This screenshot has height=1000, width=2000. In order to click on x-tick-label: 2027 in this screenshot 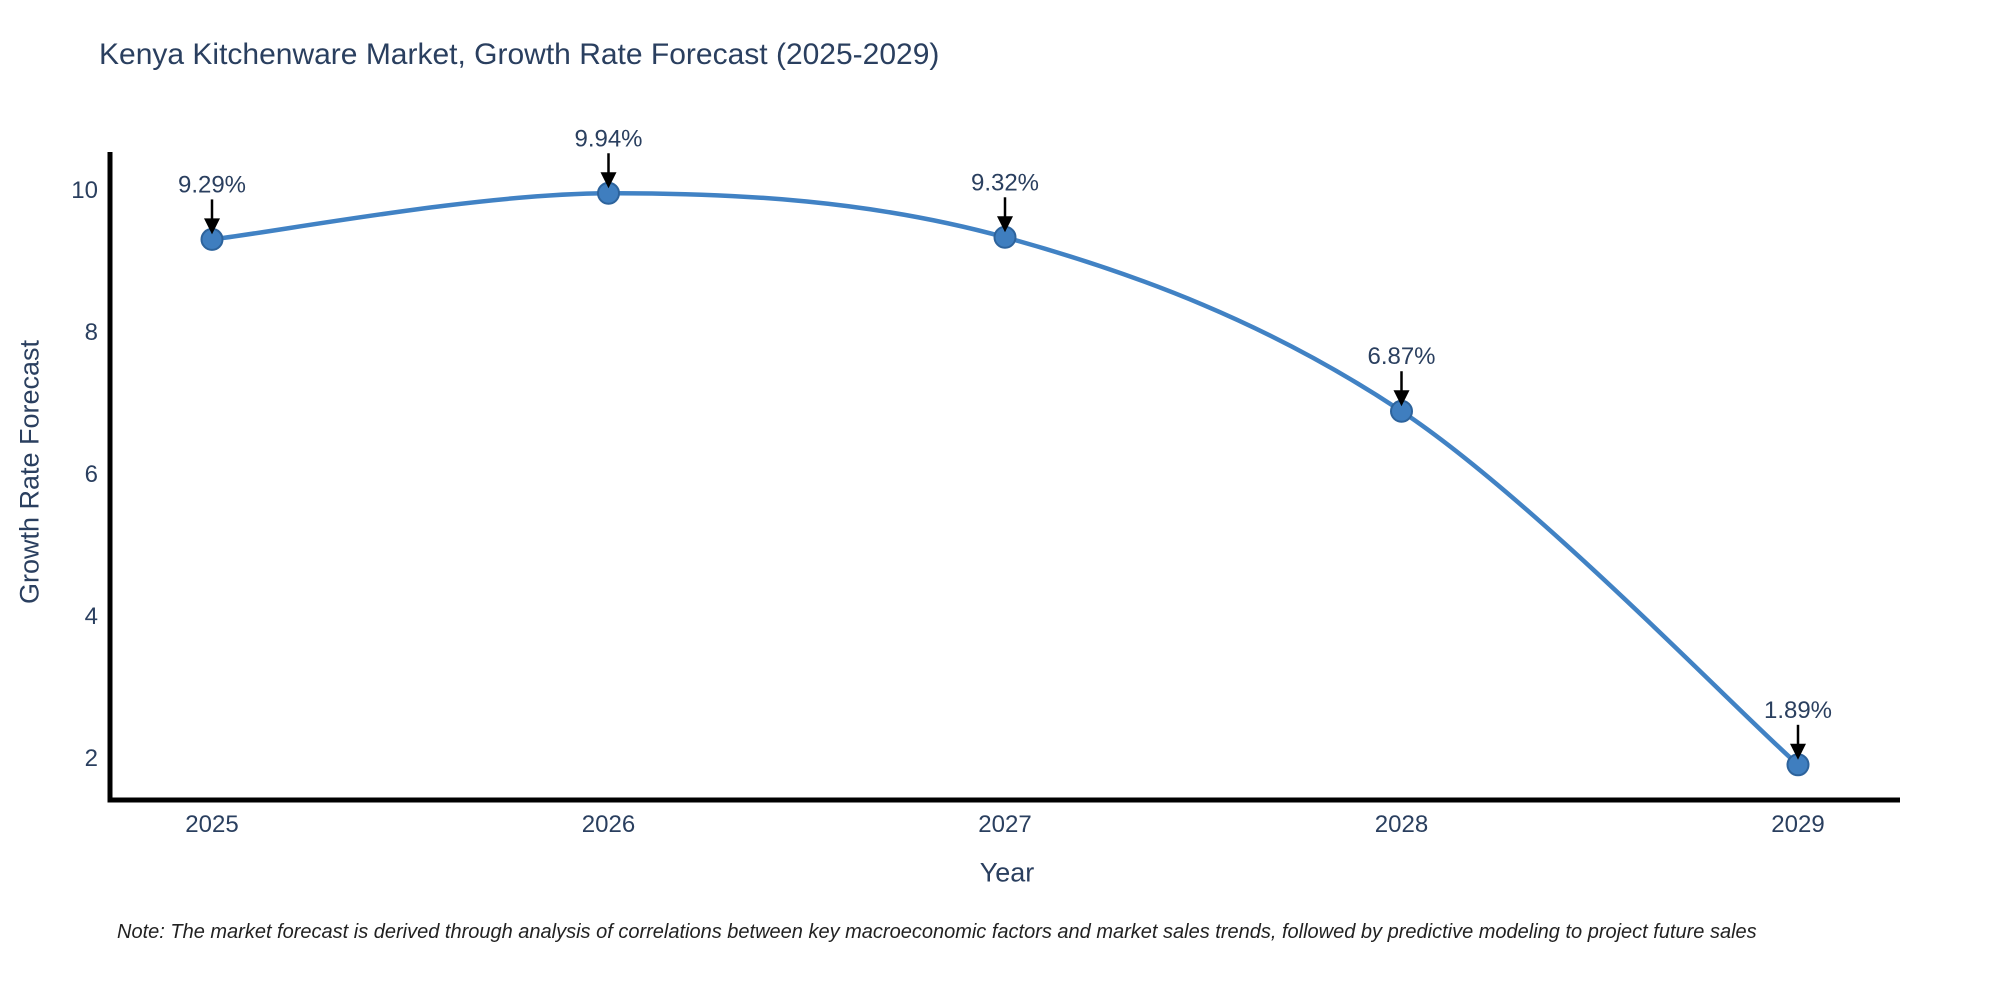, I will do `click(1004, 824)`.